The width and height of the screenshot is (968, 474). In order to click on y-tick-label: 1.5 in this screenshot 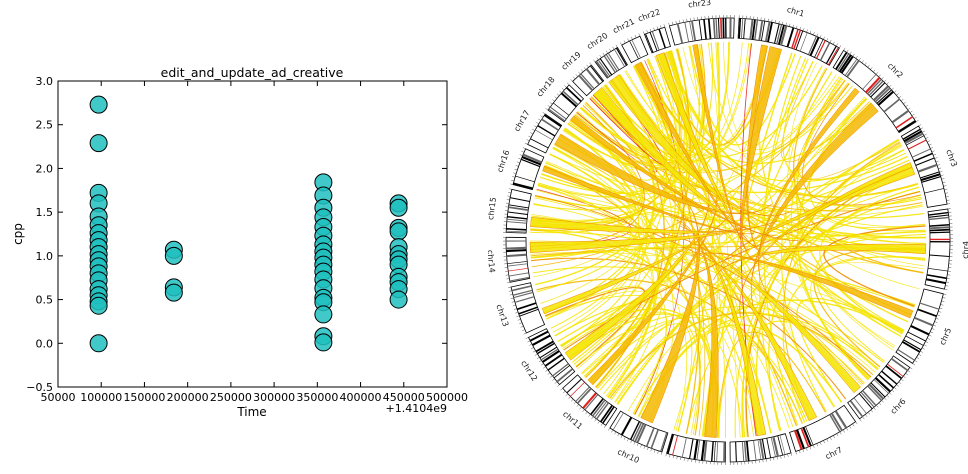, I will do `click(45, 212)`.